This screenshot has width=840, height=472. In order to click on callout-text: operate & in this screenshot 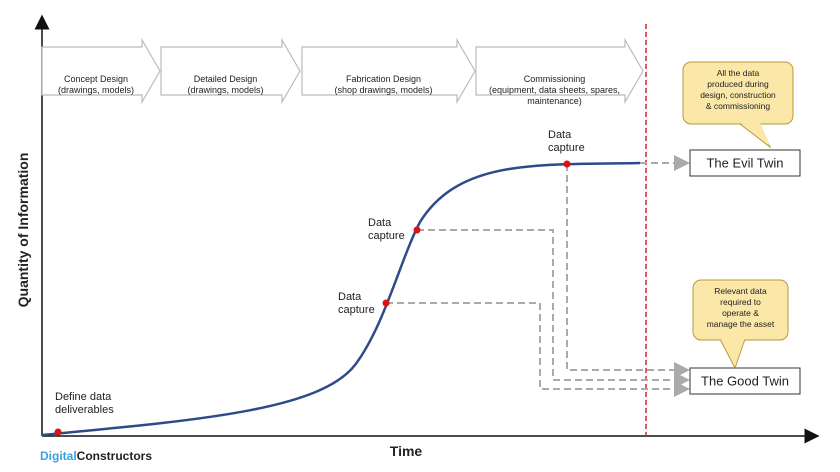, I will do `click(740, 313)`.